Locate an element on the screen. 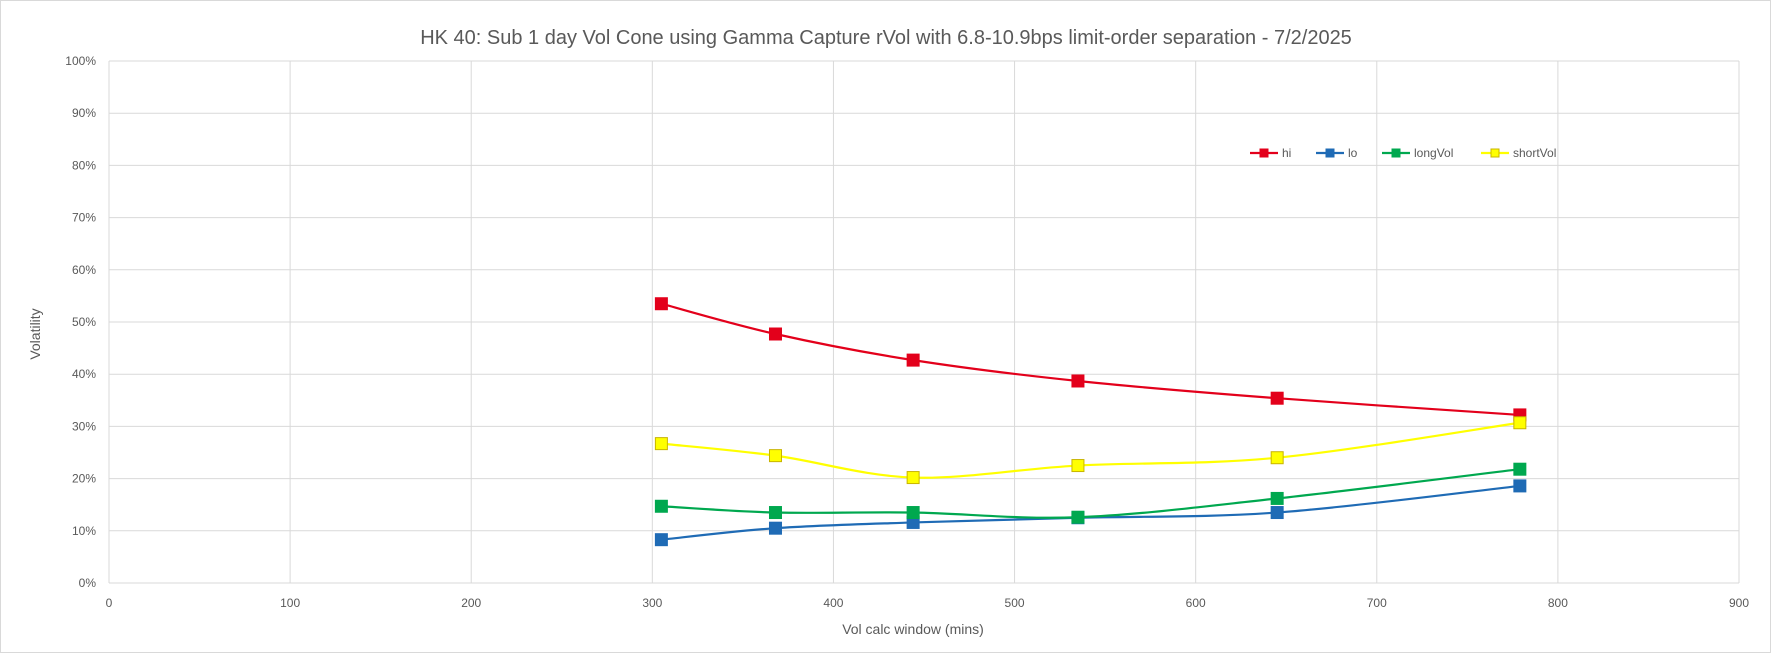  legend-label: lo is located at coordinates (1353, 153).